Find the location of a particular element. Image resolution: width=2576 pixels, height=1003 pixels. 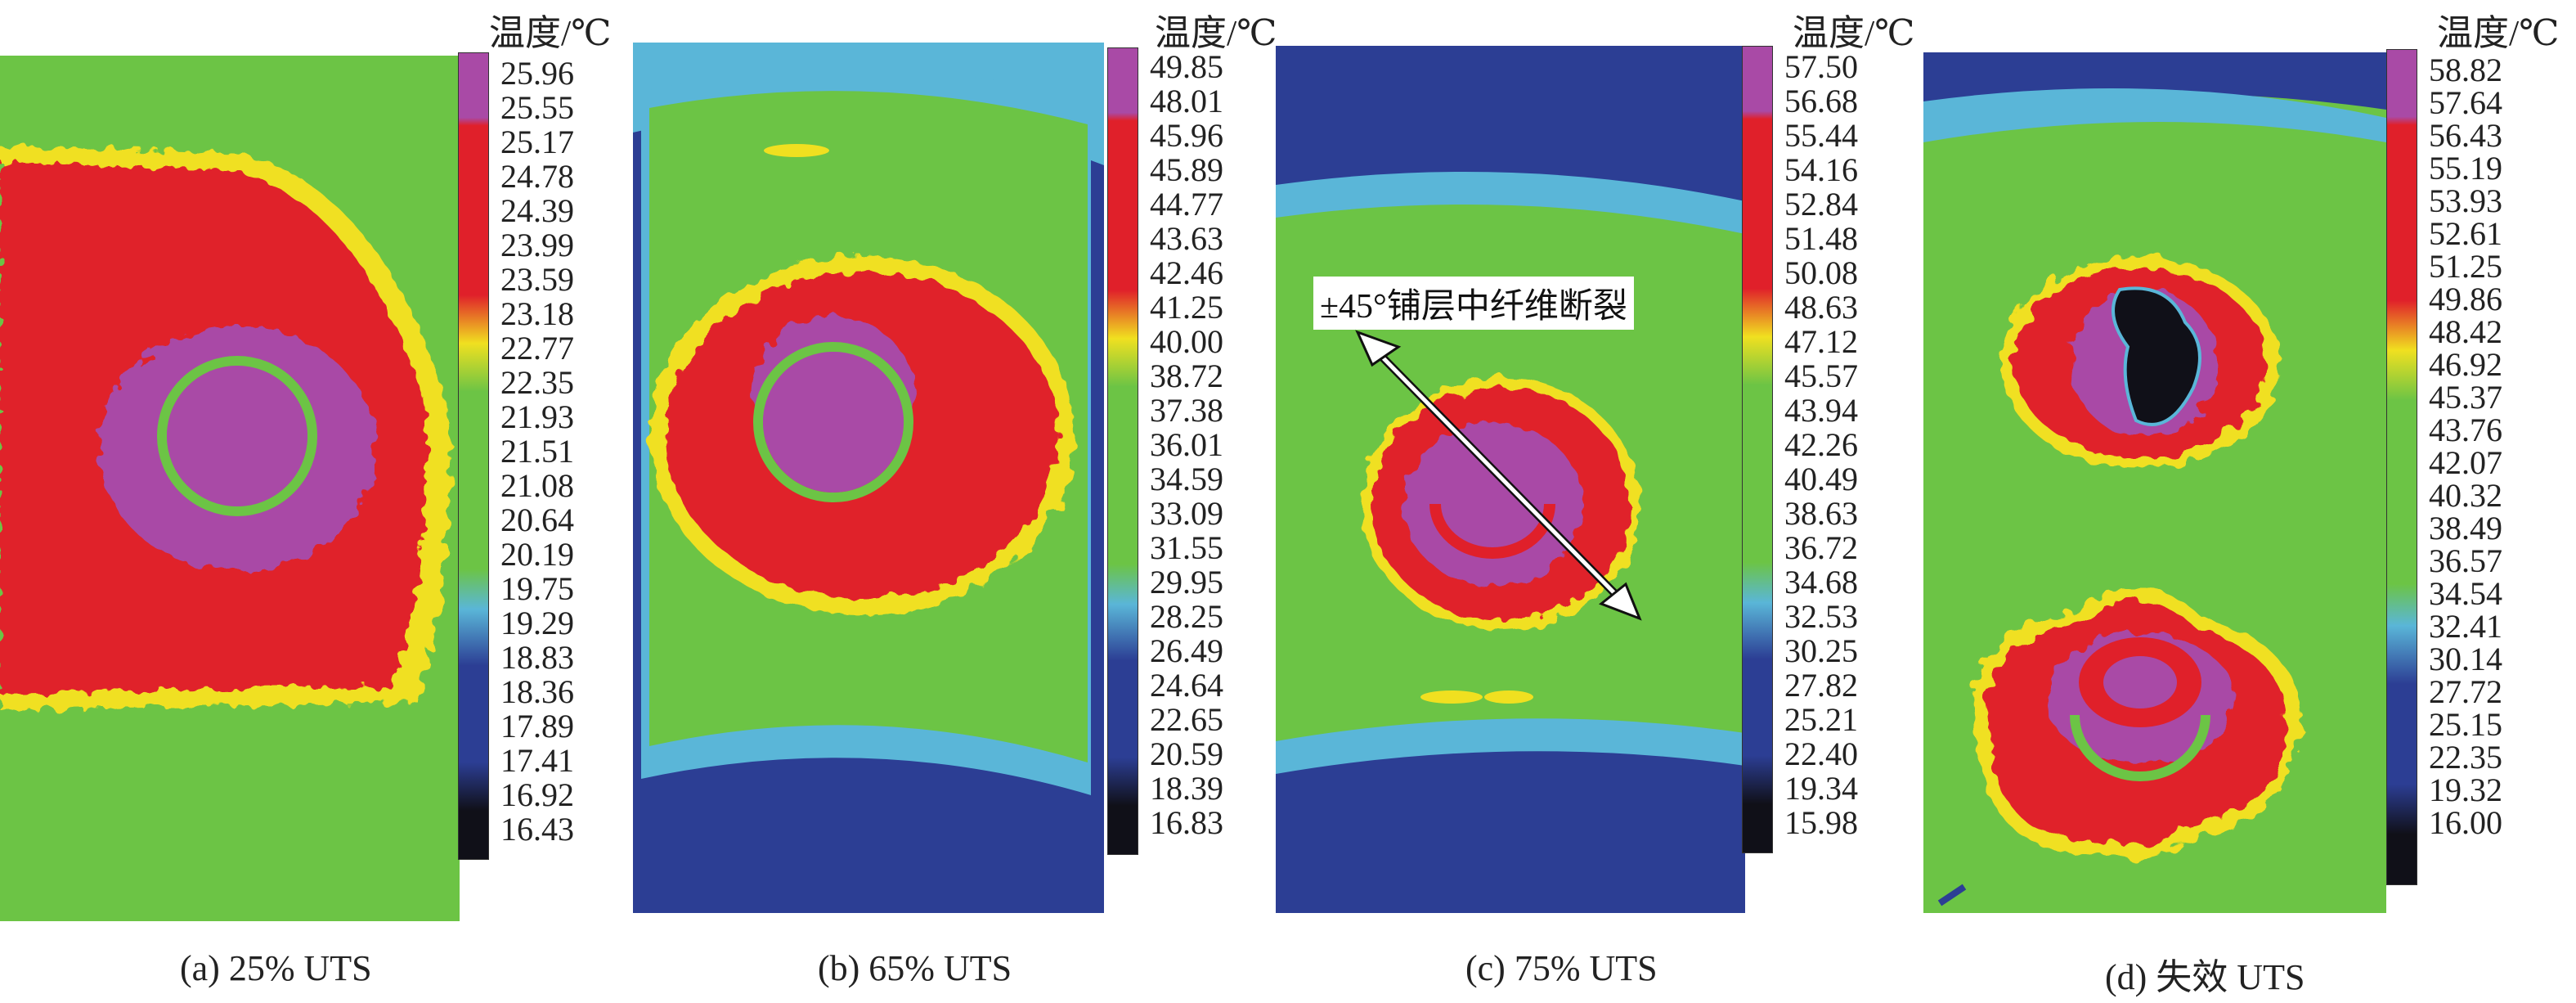

tick-label: 48.42 is located at coordinates (2466, 332).